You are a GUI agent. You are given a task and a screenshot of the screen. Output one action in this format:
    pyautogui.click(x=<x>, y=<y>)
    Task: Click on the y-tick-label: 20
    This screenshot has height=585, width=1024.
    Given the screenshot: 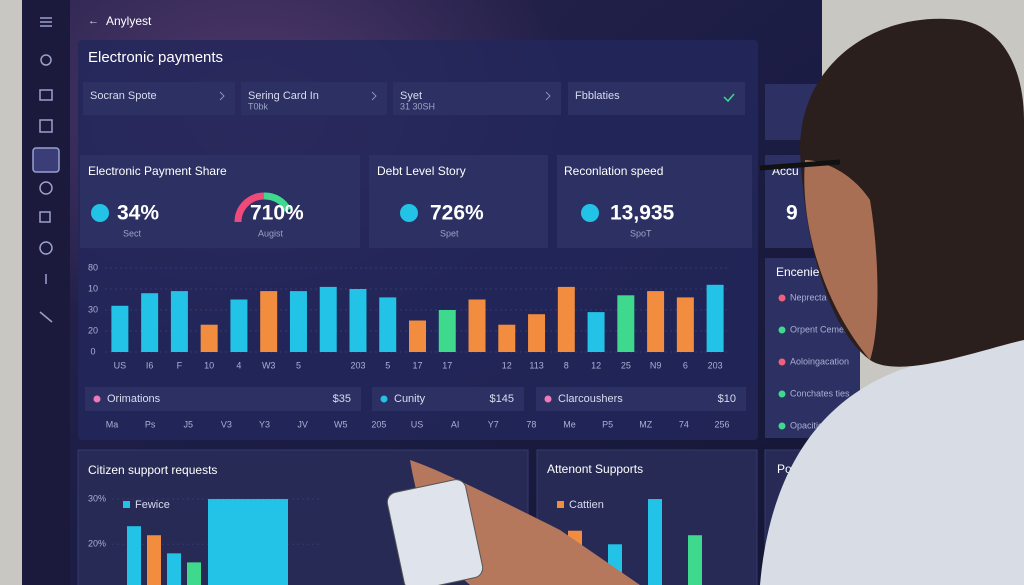 What is the action you would take?
    pyautogui.click(x=93, y=330)
    